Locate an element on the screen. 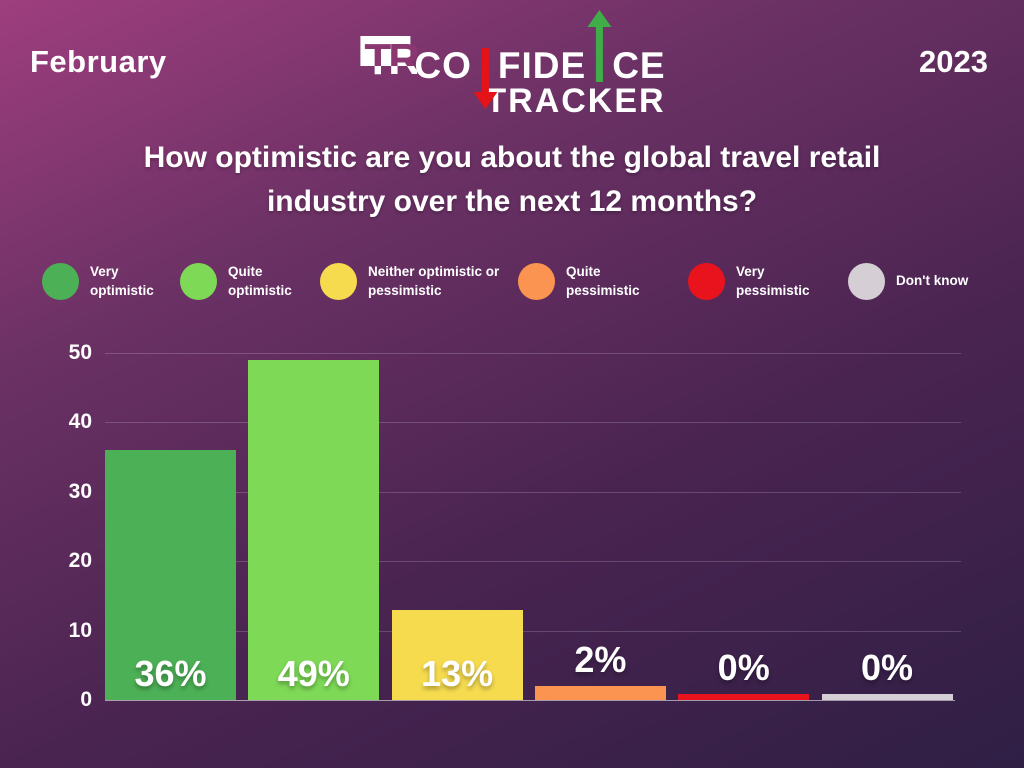 This screenshot has width=1024, height=768. y-tick-label: 30 is located at coordinates (80, 491).